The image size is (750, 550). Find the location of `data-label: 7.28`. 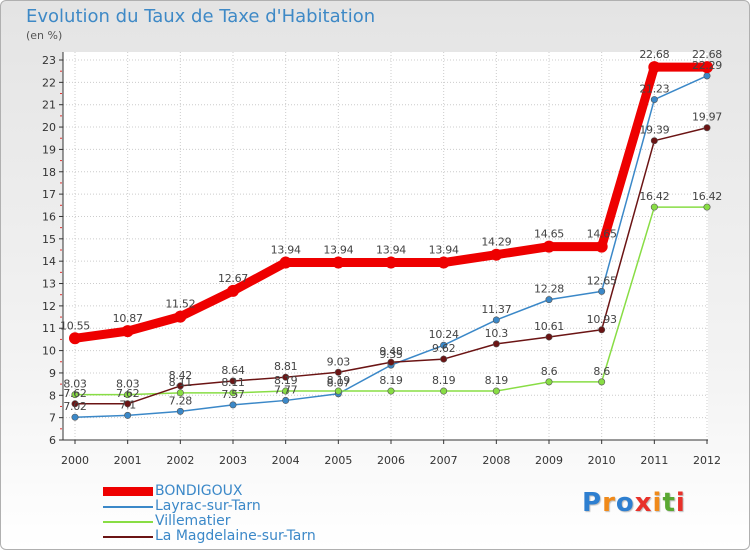

data-label: 7.28 is located at coordinates (181, 400).